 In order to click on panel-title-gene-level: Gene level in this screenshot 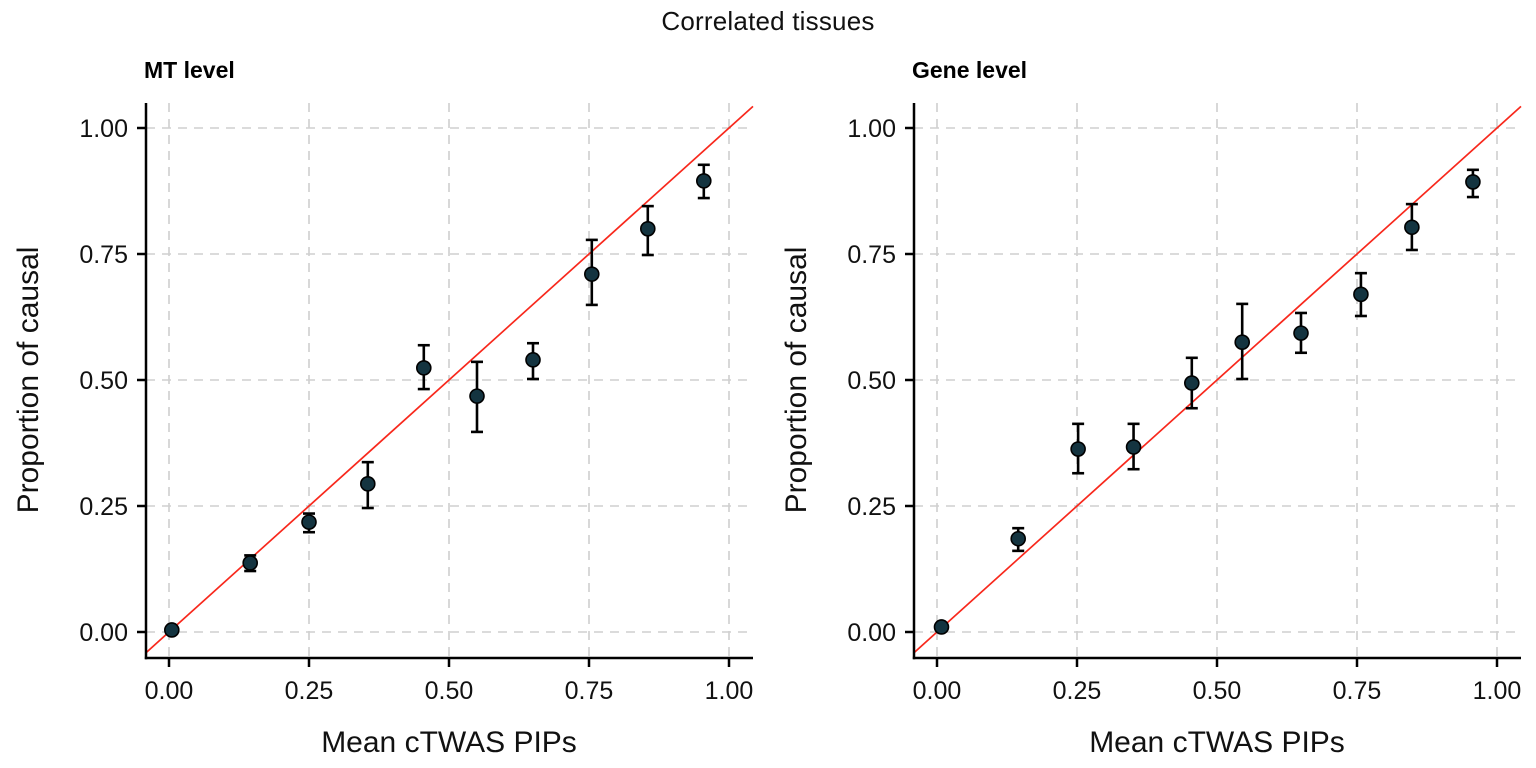, I will do `click(969, 70)`.